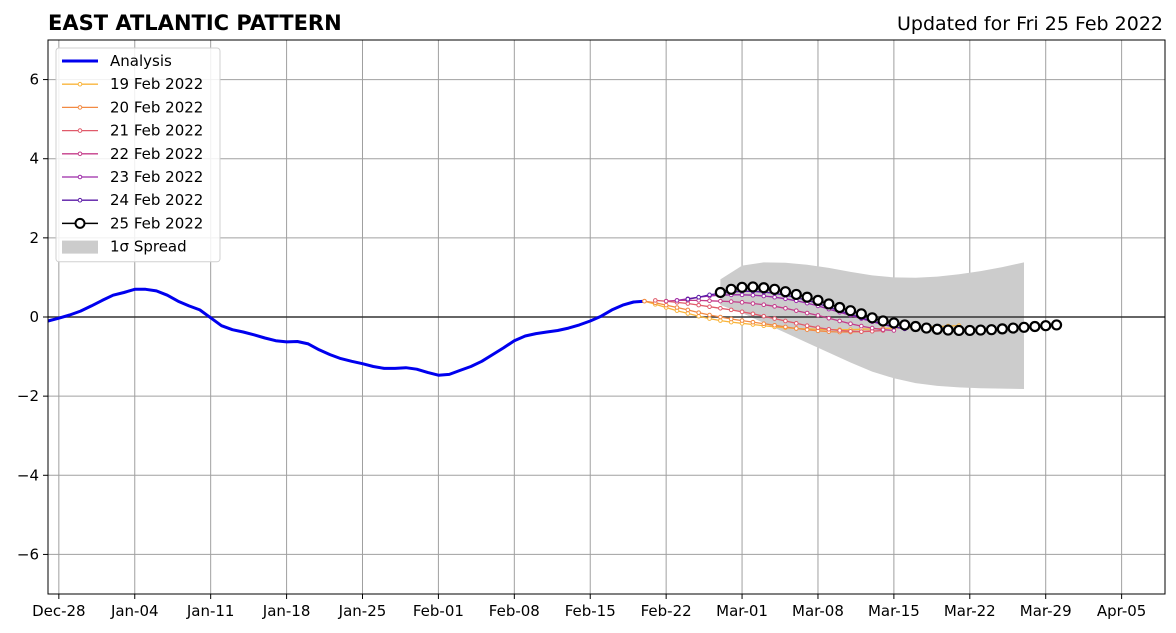 The image size is (1176, 633). What do you see at coordinates (818, 611) in the screenshot?
I see `x-tick-label: Mar-08` at bounding box center [818, 611].